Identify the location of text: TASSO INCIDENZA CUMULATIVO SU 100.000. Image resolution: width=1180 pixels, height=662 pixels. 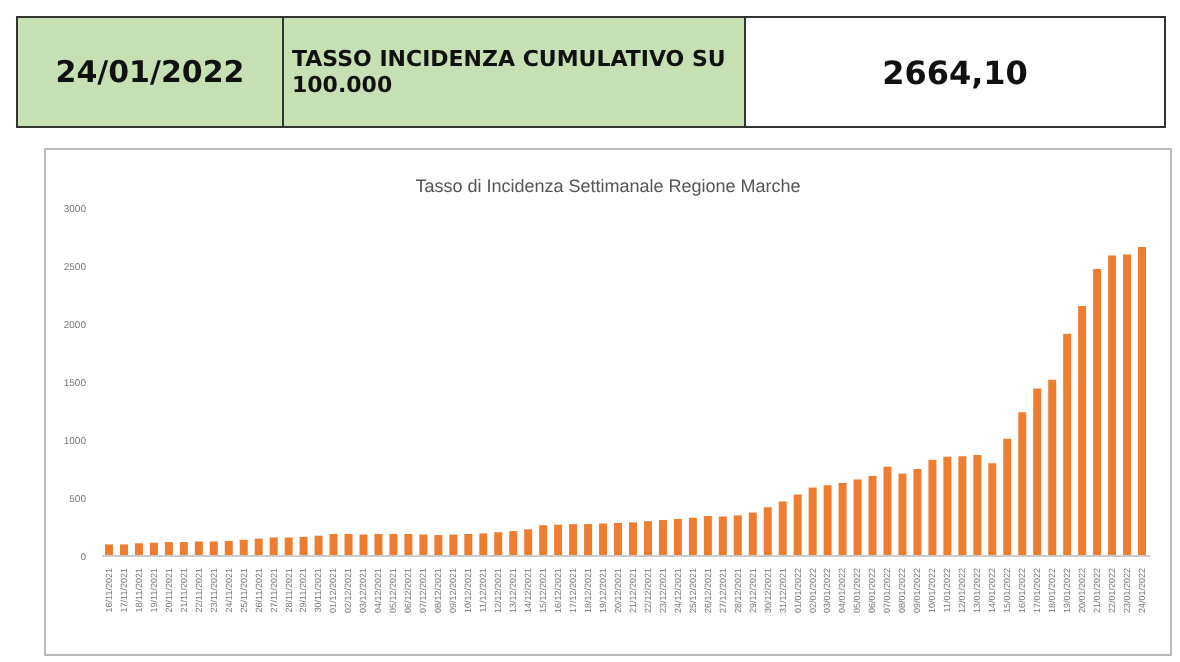
(514, 72).